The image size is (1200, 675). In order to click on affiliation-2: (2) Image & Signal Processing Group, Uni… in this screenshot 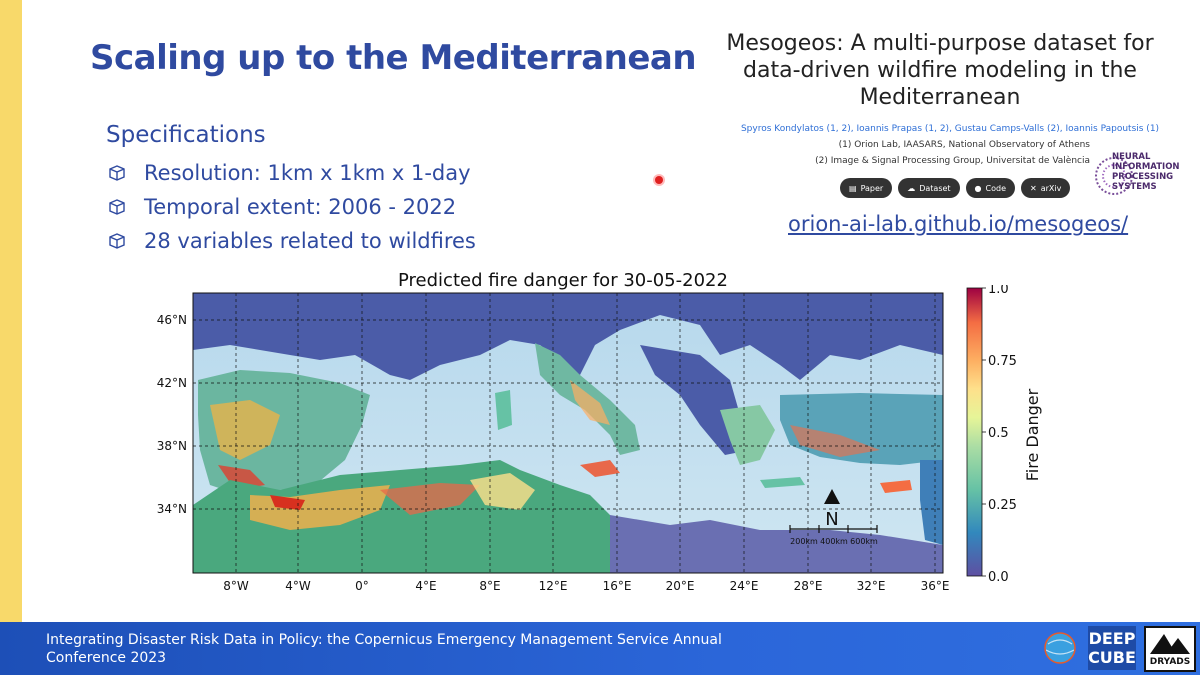, I will do `click(952, 161)`.